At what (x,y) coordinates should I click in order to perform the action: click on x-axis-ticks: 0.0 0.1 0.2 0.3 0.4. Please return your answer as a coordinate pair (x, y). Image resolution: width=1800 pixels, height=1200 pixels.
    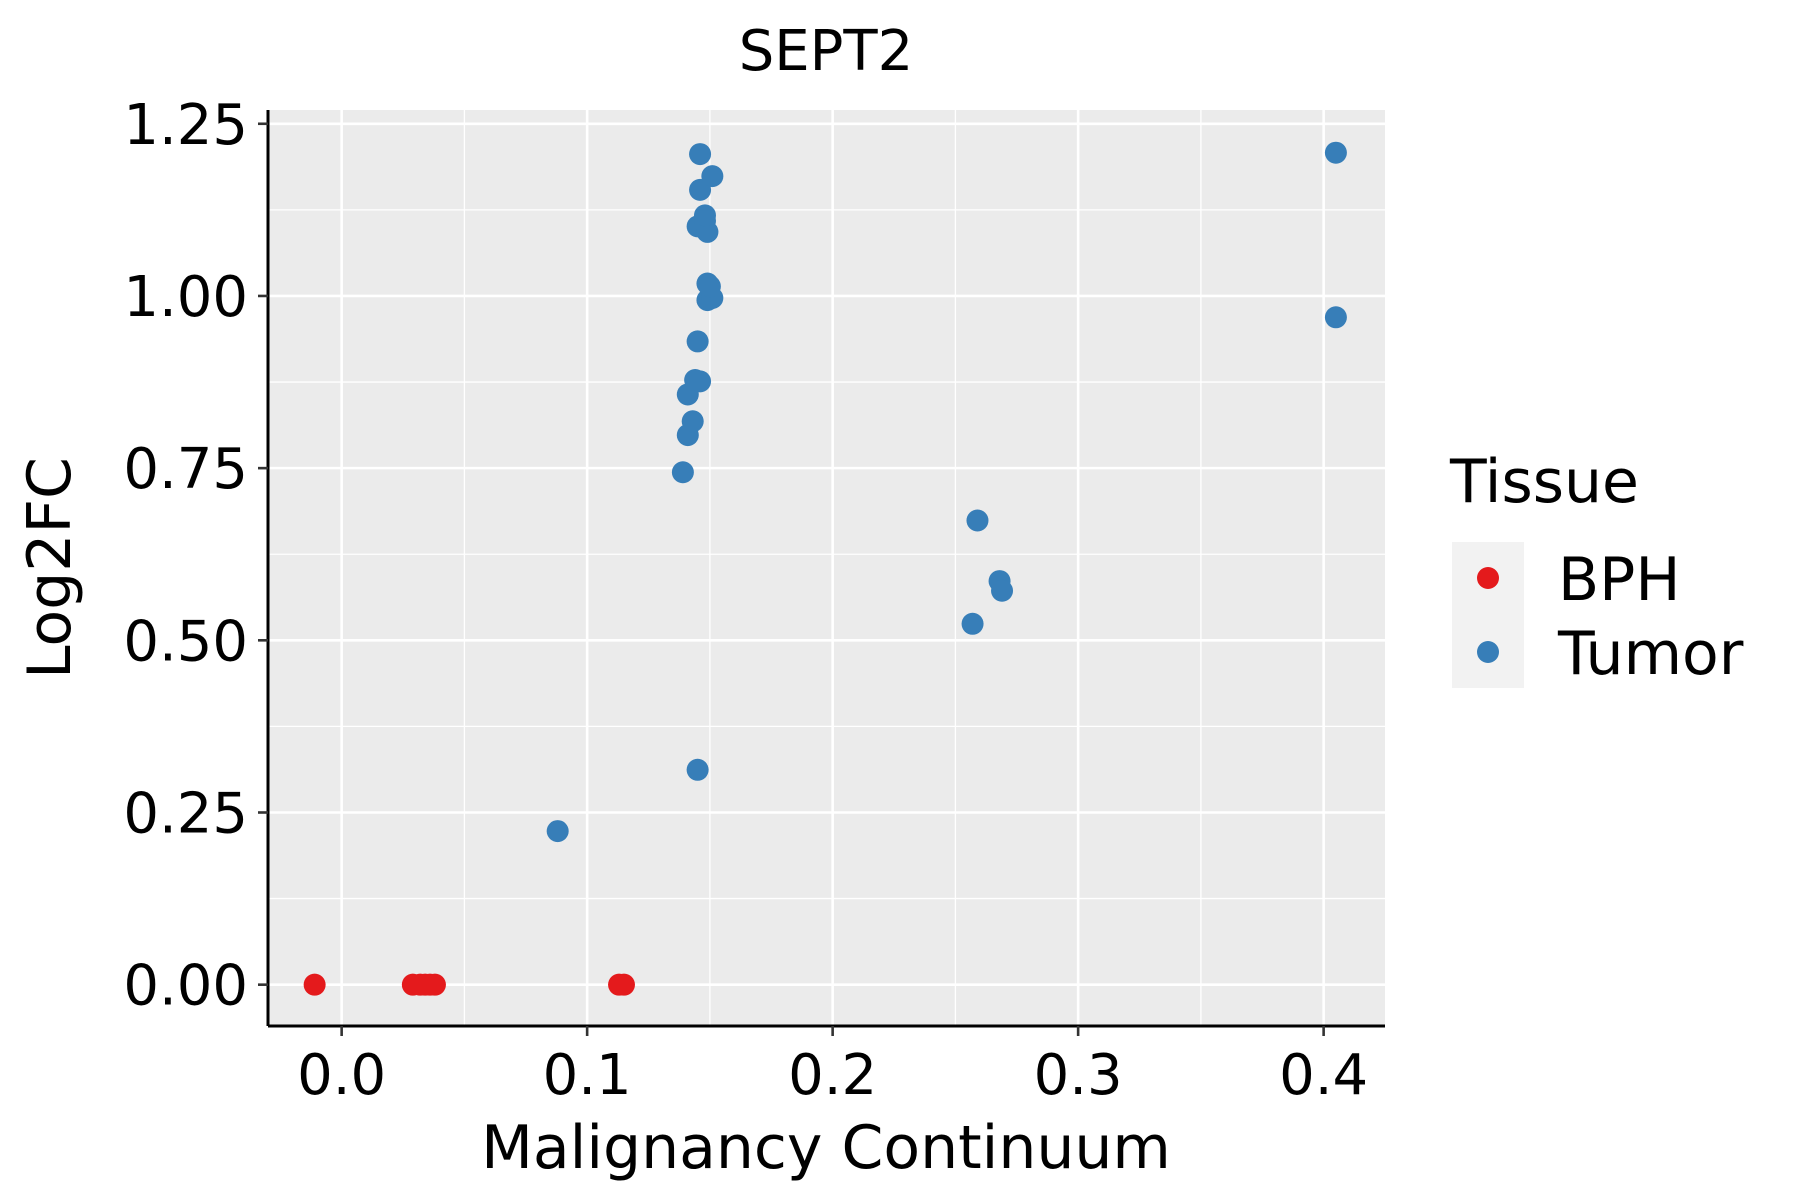
    Looking at the image, I should click on (832, 1067).